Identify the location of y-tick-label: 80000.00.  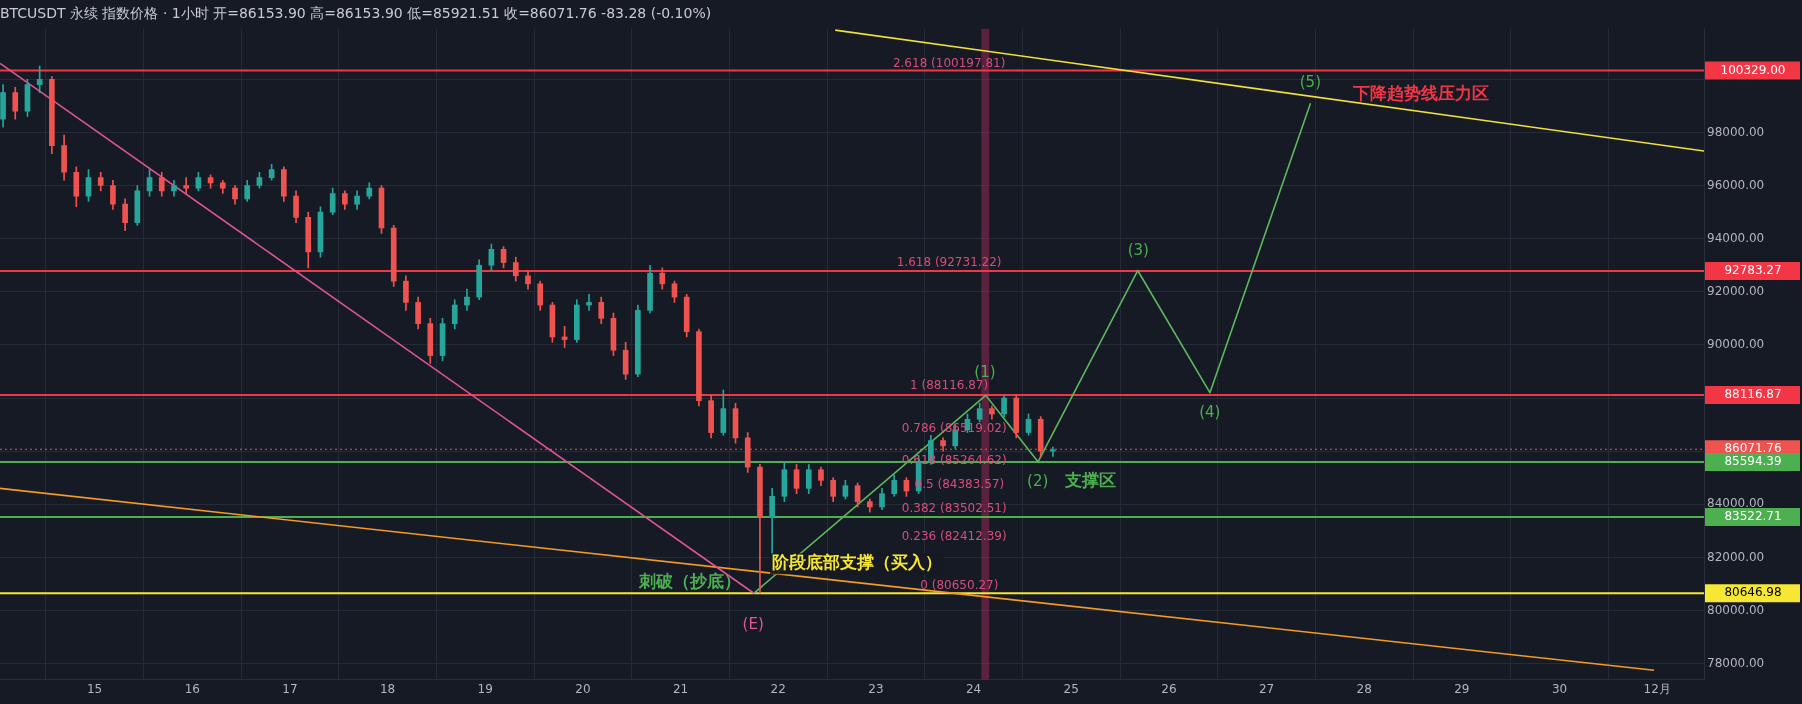
(1736, 609).